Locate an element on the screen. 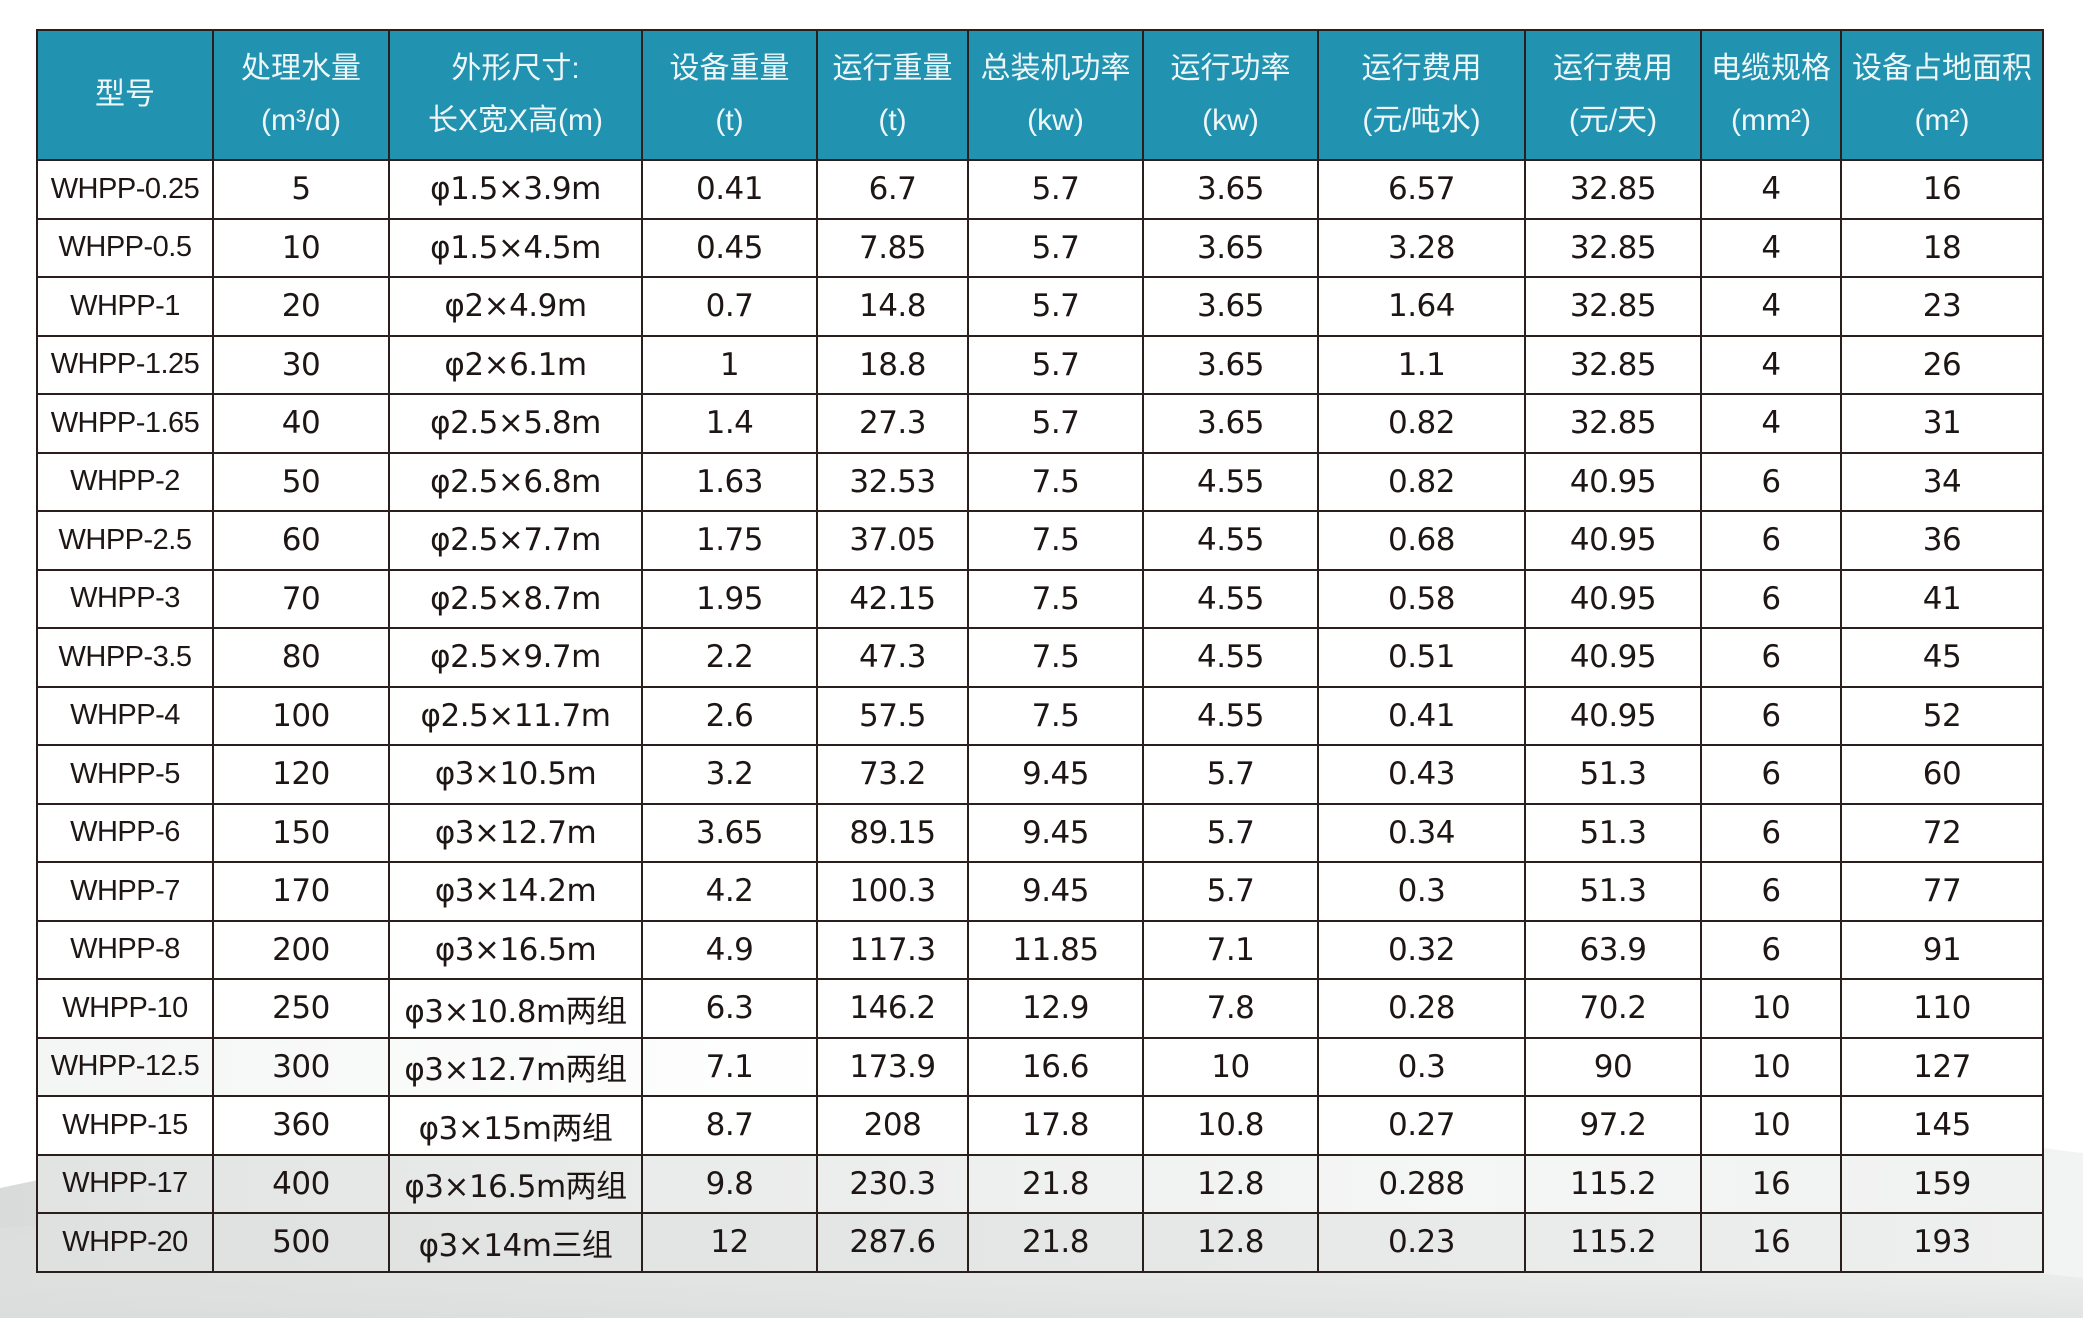 This screenshot has height=1318, width=2083. column-header-unit: (mm²) is located at coordinates (1771, 120).